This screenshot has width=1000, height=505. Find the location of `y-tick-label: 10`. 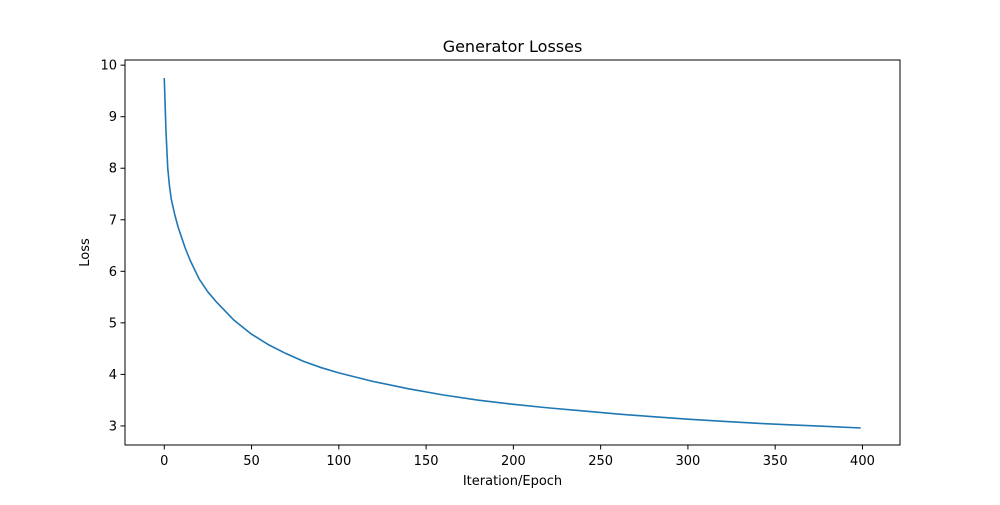

y-tick-label: 10 is located at coordinates (108, 66).